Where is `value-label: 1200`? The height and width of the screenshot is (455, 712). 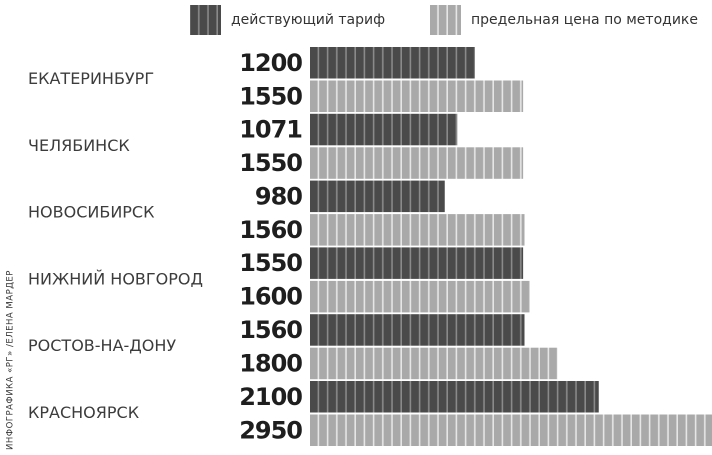
value-label: 1200 is located at coordinates (270, 63).